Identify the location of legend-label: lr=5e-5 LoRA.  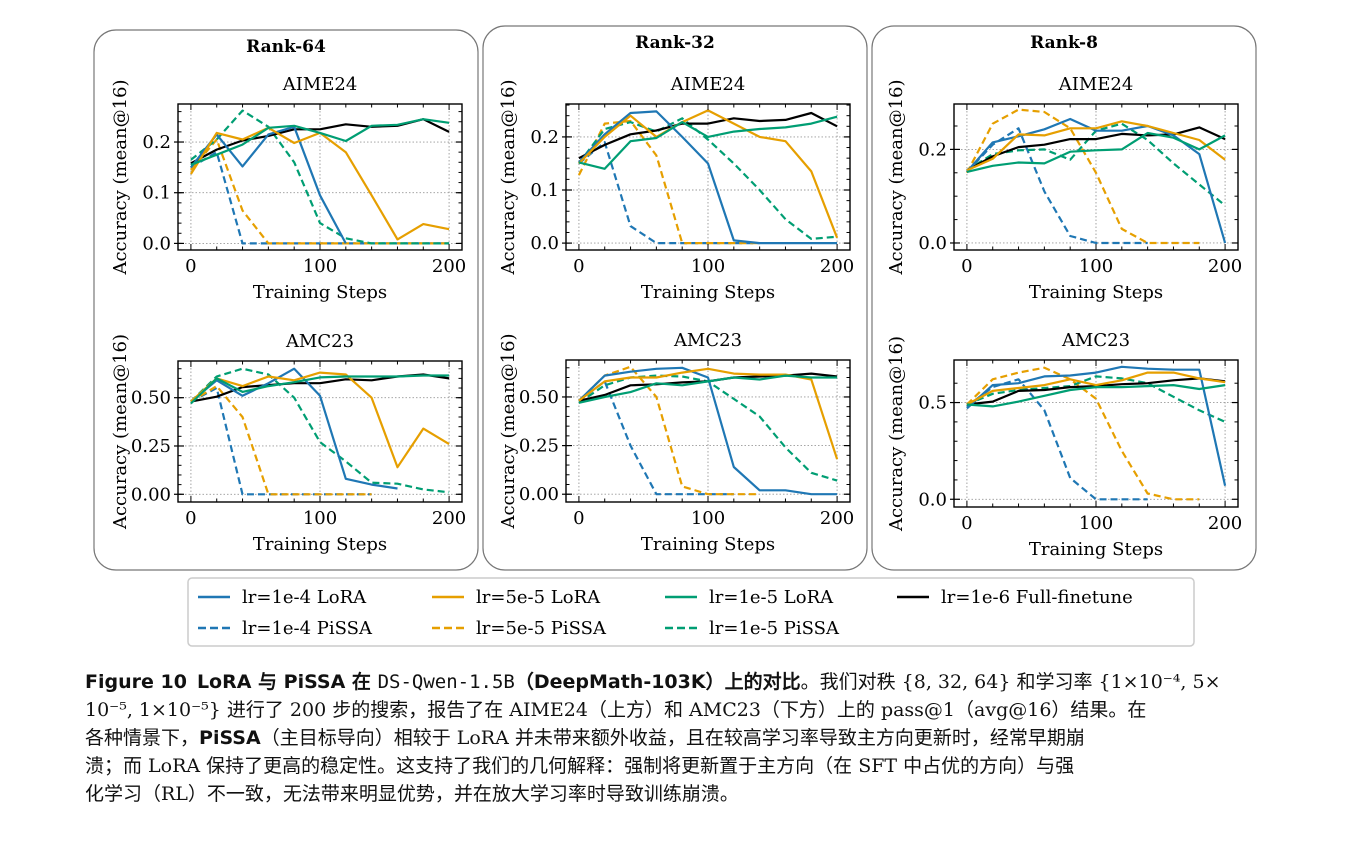
(538, 597).